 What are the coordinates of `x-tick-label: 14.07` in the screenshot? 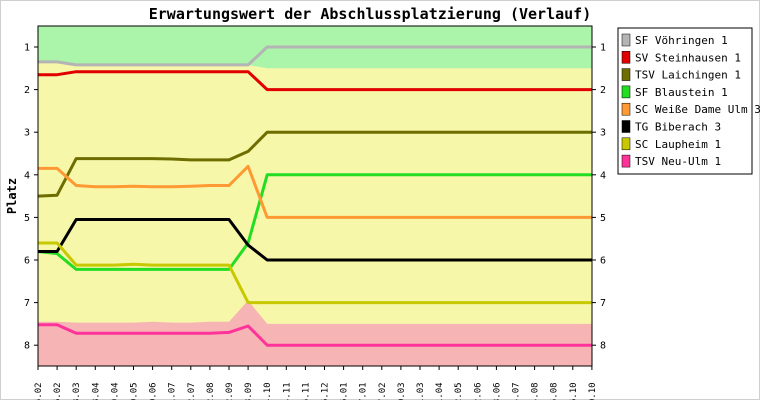 It's located at (517, 391).